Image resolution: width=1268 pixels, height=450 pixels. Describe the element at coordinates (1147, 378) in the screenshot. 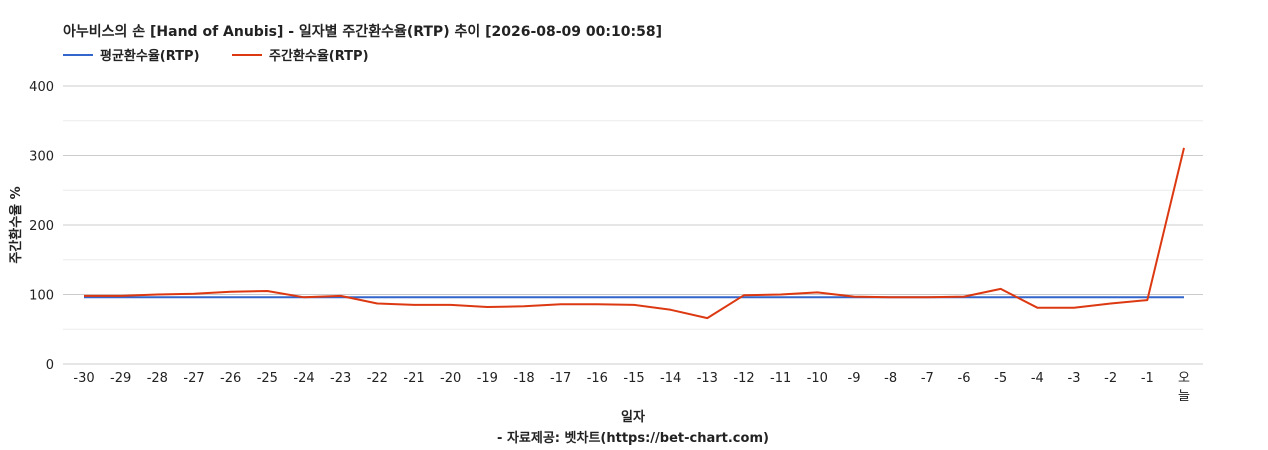

I see `x-tick-label: -1` at that location.